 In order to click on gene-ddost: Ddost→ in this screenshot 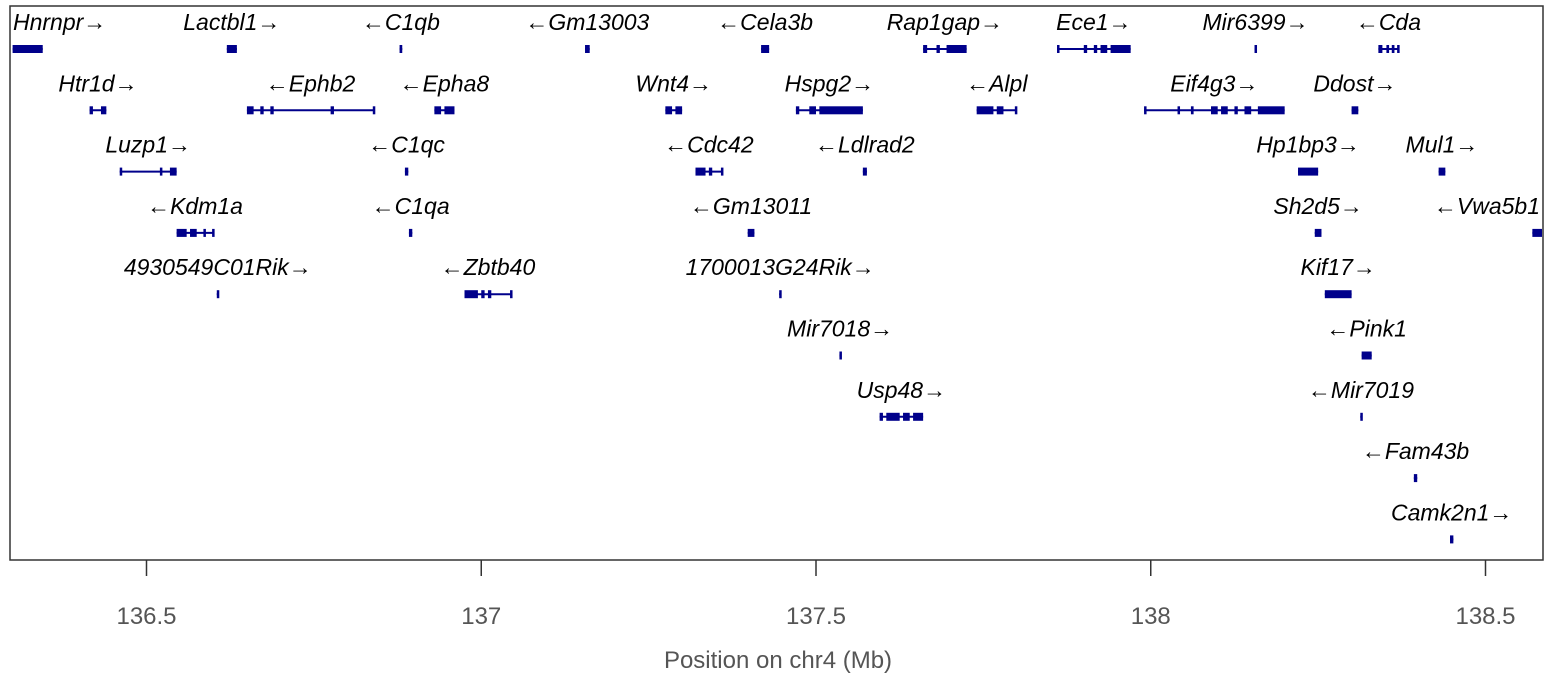, I will do `click(1354, 92)`.